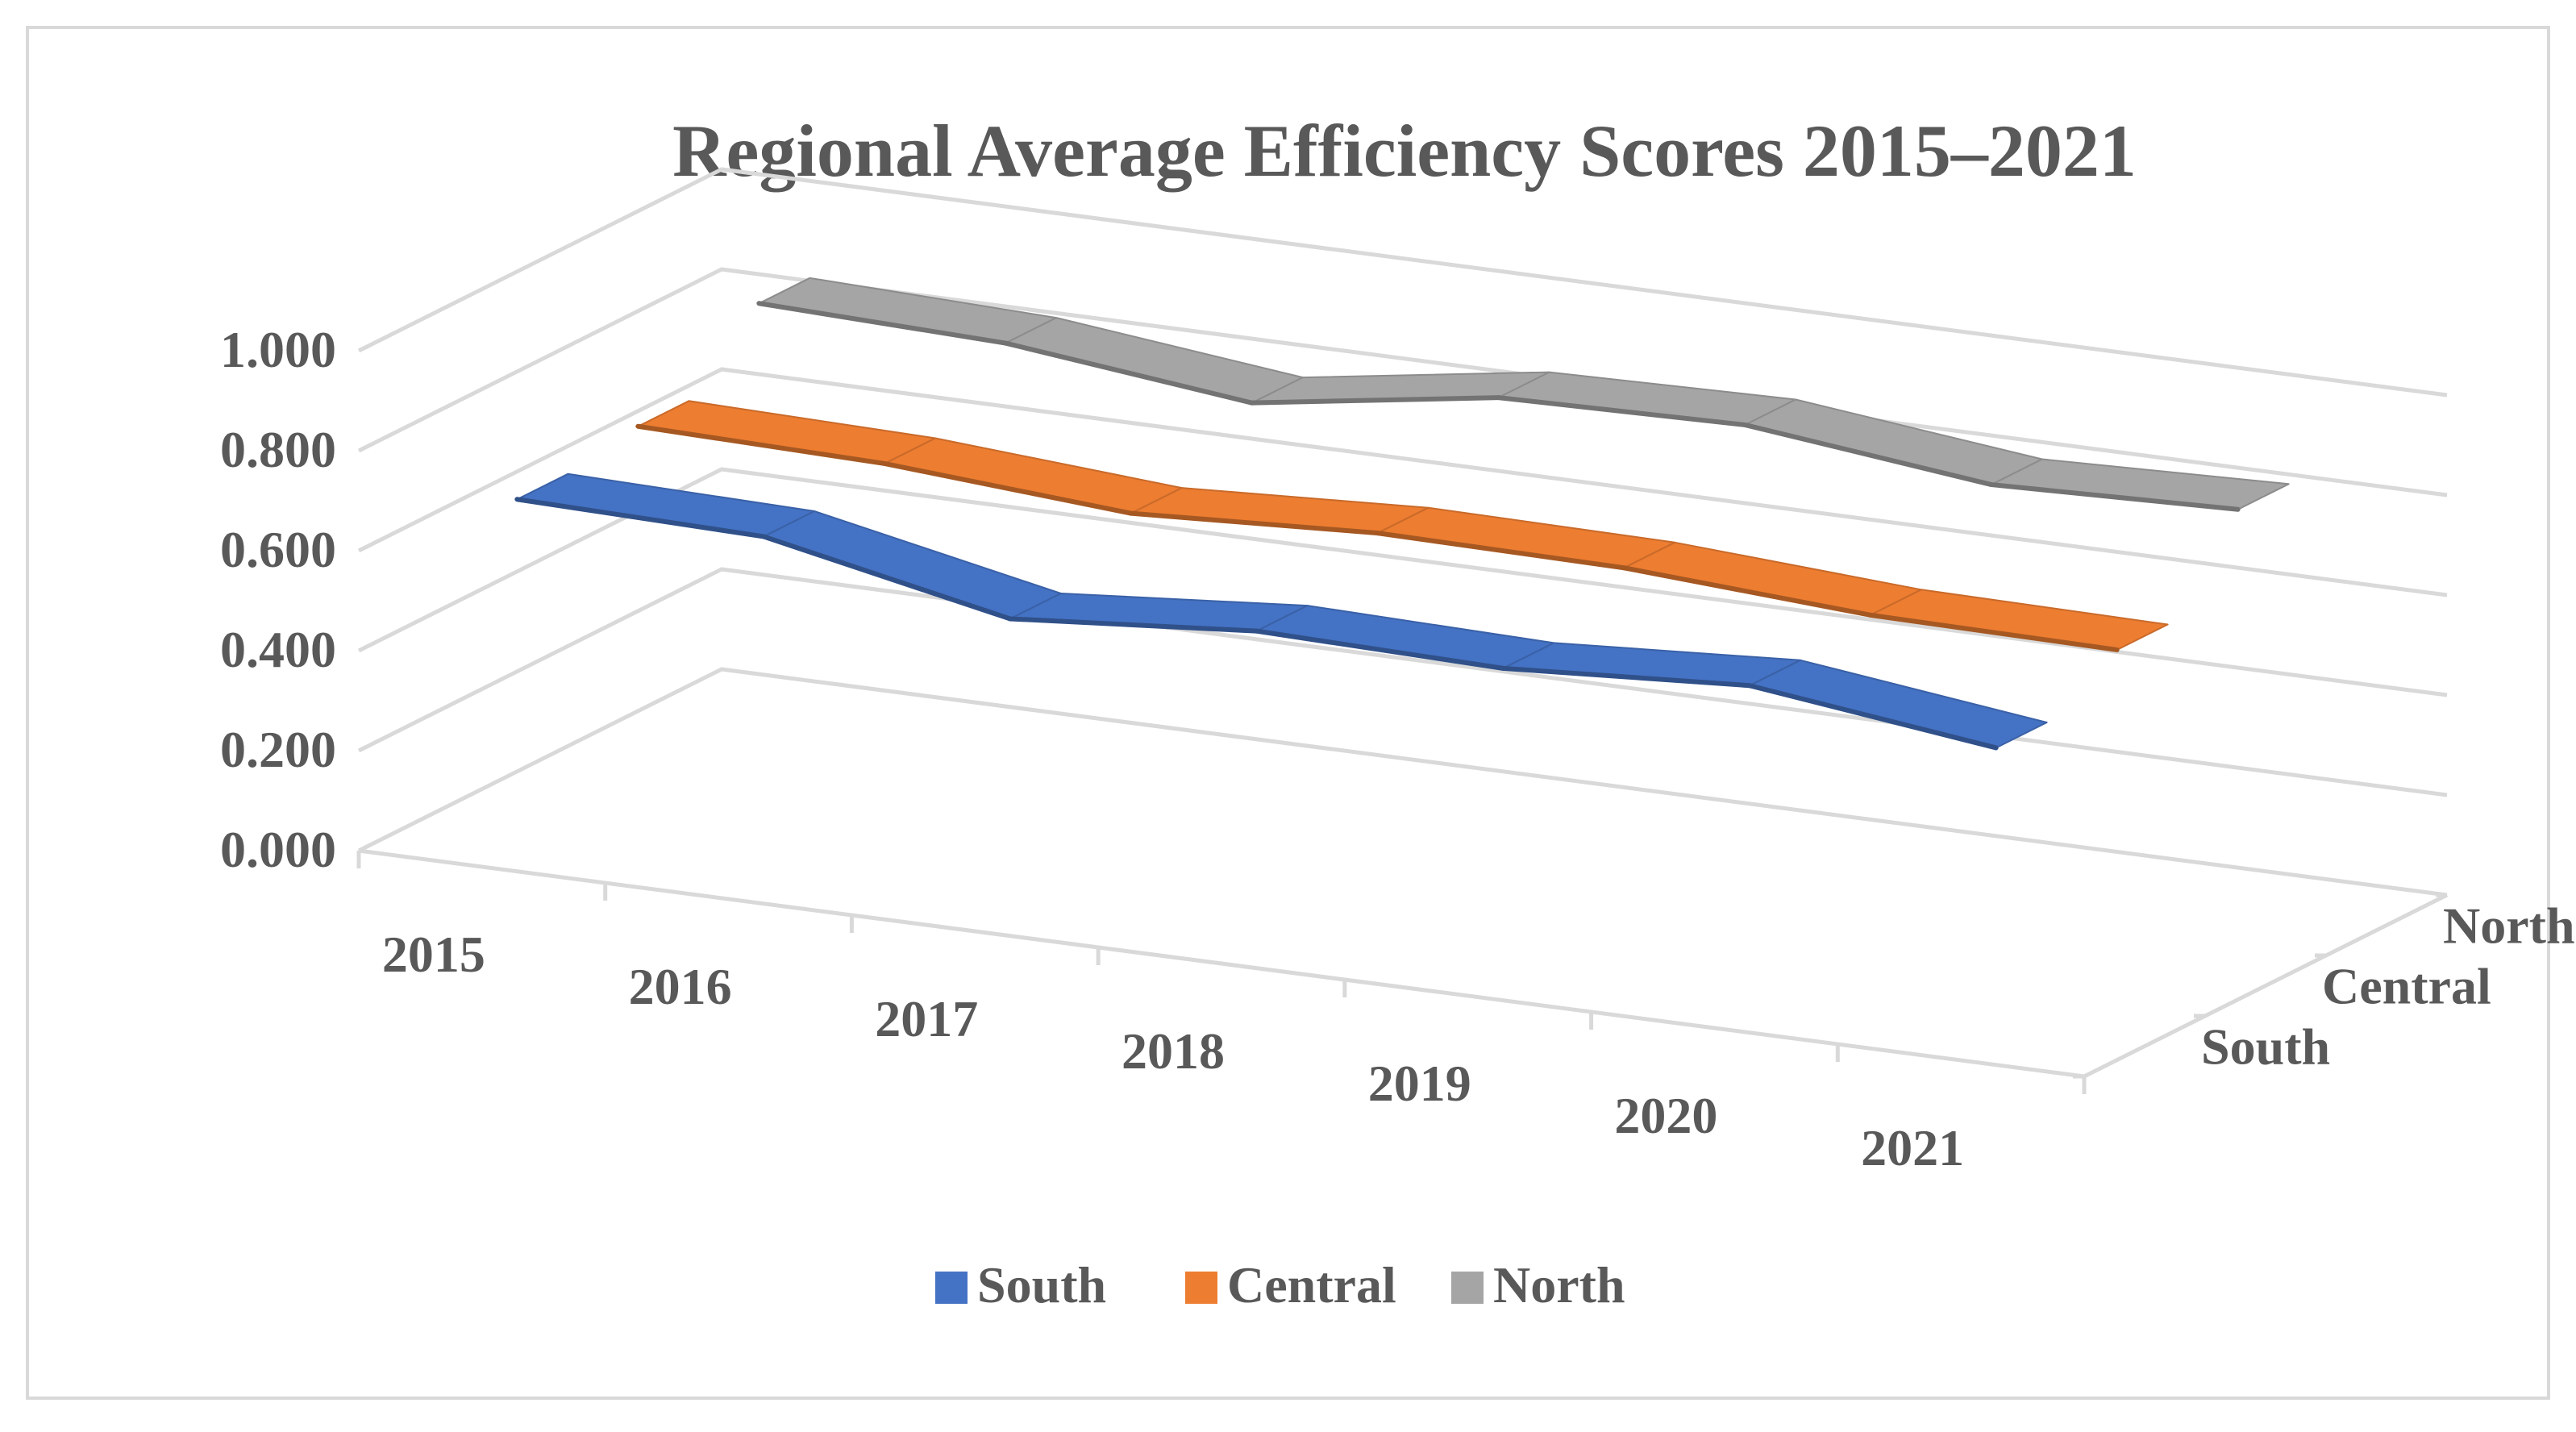 Image resolution: width=2576 pixels, height=1432 pixels. What do you see at coordinates (278, 749) in the screenshot?
I see `y-tick-label: 0.200` at bounding box center [278, 749].